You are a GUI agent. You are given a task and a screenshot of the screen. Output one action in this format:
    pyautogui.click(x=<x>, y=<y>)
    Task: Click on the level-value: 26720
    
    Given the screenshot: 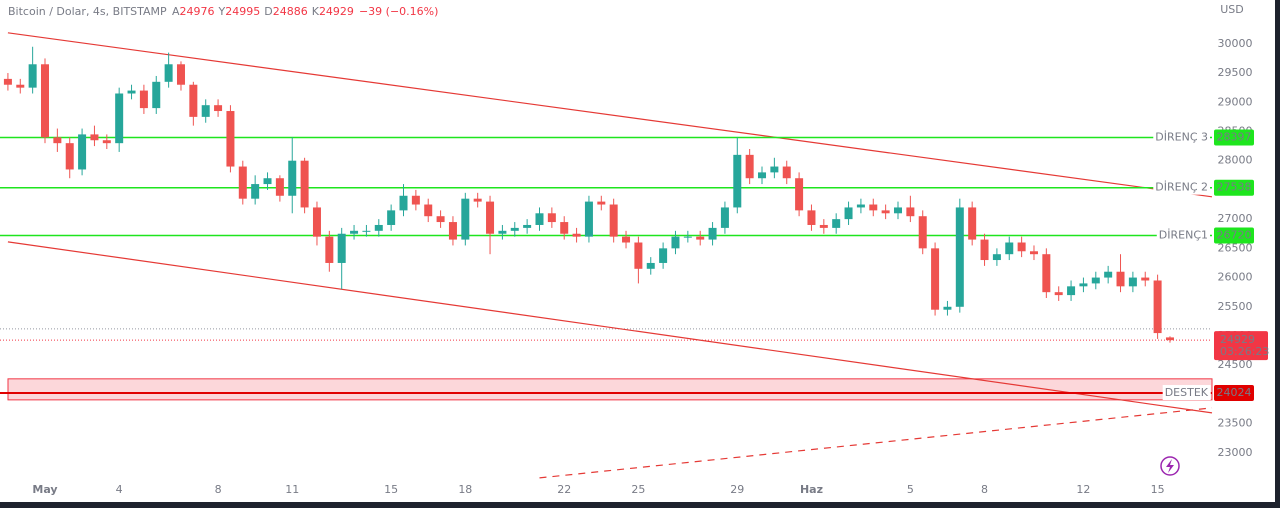 What is the action you would take?
    pyautogui.click(x=1234, y=234)
    